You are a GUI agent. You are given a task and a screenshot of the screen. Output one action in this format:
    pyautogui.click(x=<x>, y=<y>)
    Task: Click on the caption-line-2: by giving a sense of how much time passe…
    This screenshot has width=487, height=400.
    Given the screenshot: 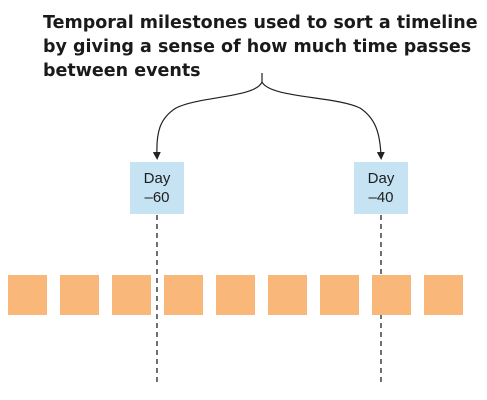 What is the action you would take?
    pyautogui.click(x=257, y=47)
    